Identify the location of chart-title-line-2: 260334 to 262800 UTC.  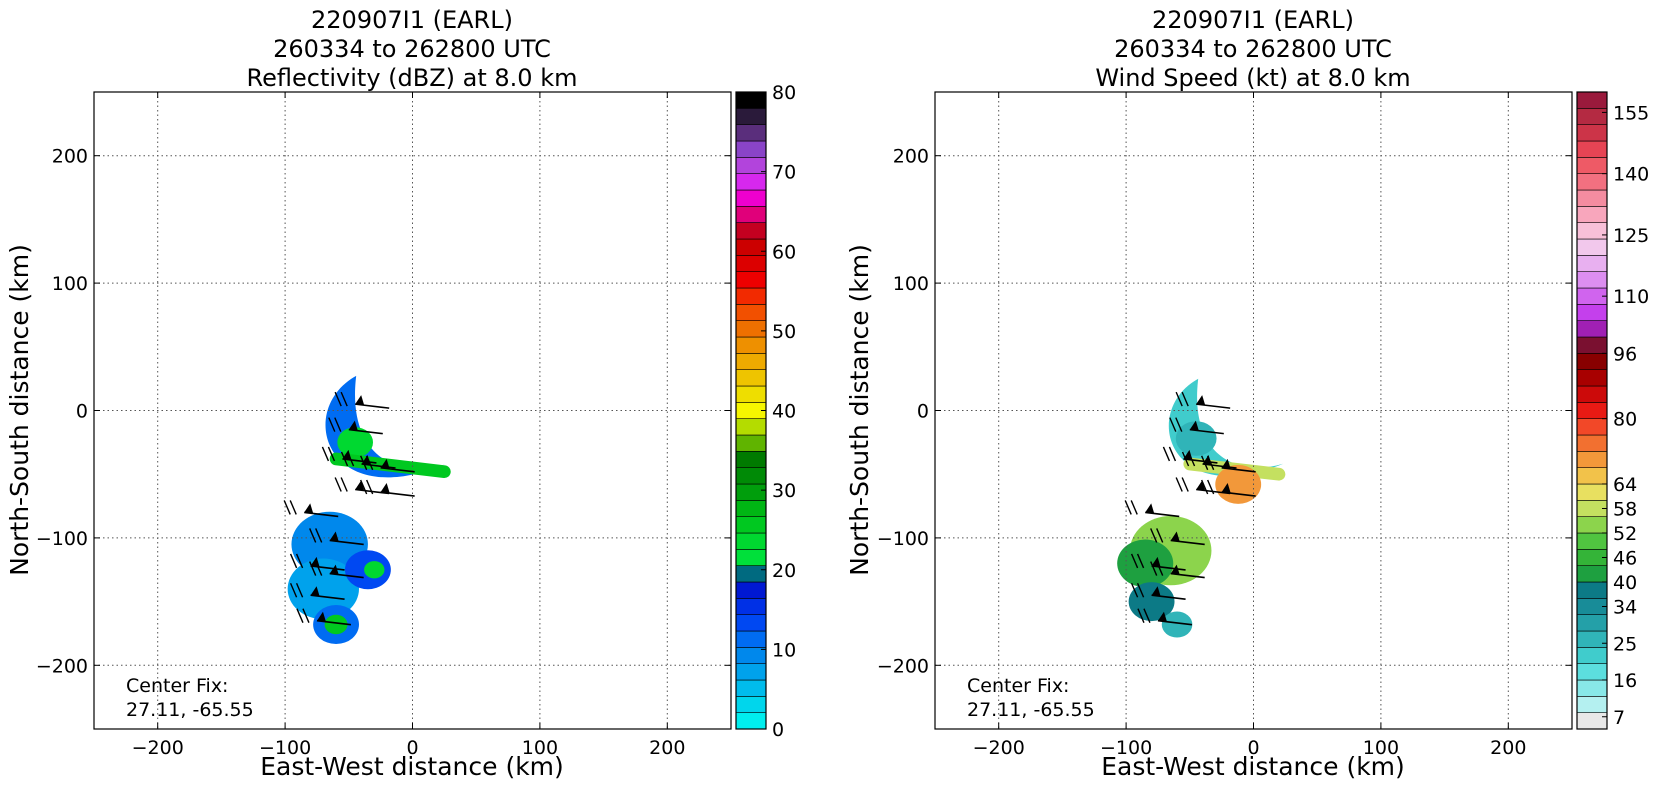
(412, 49).